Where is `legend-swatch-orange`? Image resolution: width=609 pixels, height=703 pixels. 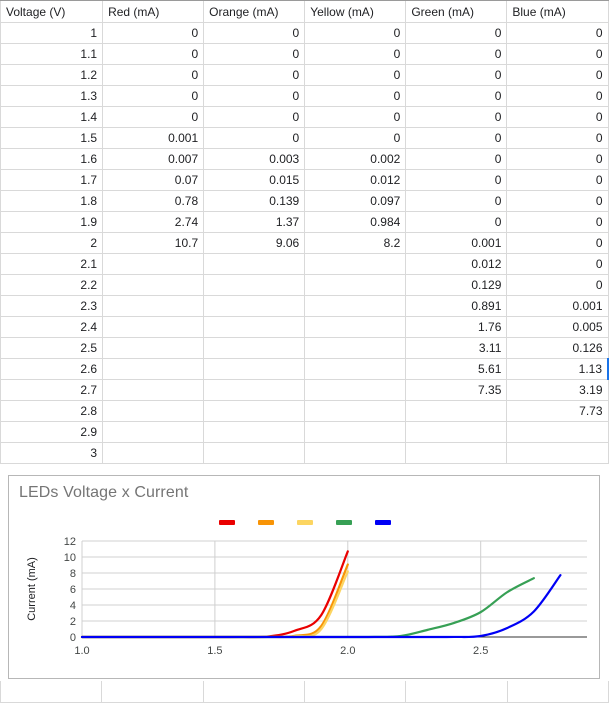
legend-swatch-orange is located at coordinates (266, 522).